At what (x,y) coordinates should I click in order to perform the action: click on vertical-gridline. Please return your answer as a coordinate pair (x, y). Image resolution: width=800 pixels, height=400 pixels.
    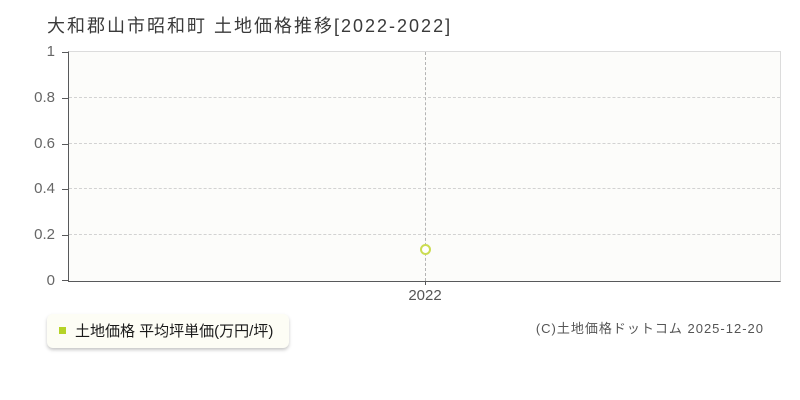
    Looking at the image, I should click on (425, 166).